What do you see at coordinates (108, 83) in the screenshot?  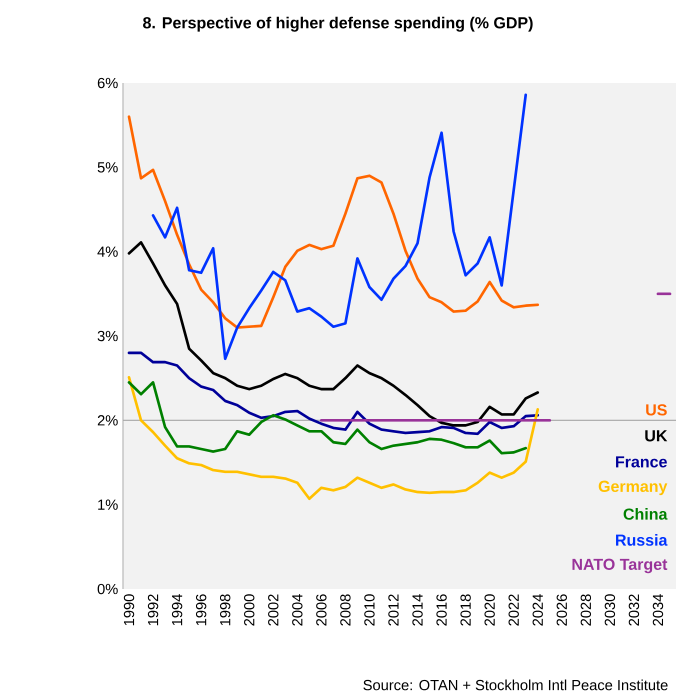 I see `y-tick-label: 6%` at bounding box center [108, 83].